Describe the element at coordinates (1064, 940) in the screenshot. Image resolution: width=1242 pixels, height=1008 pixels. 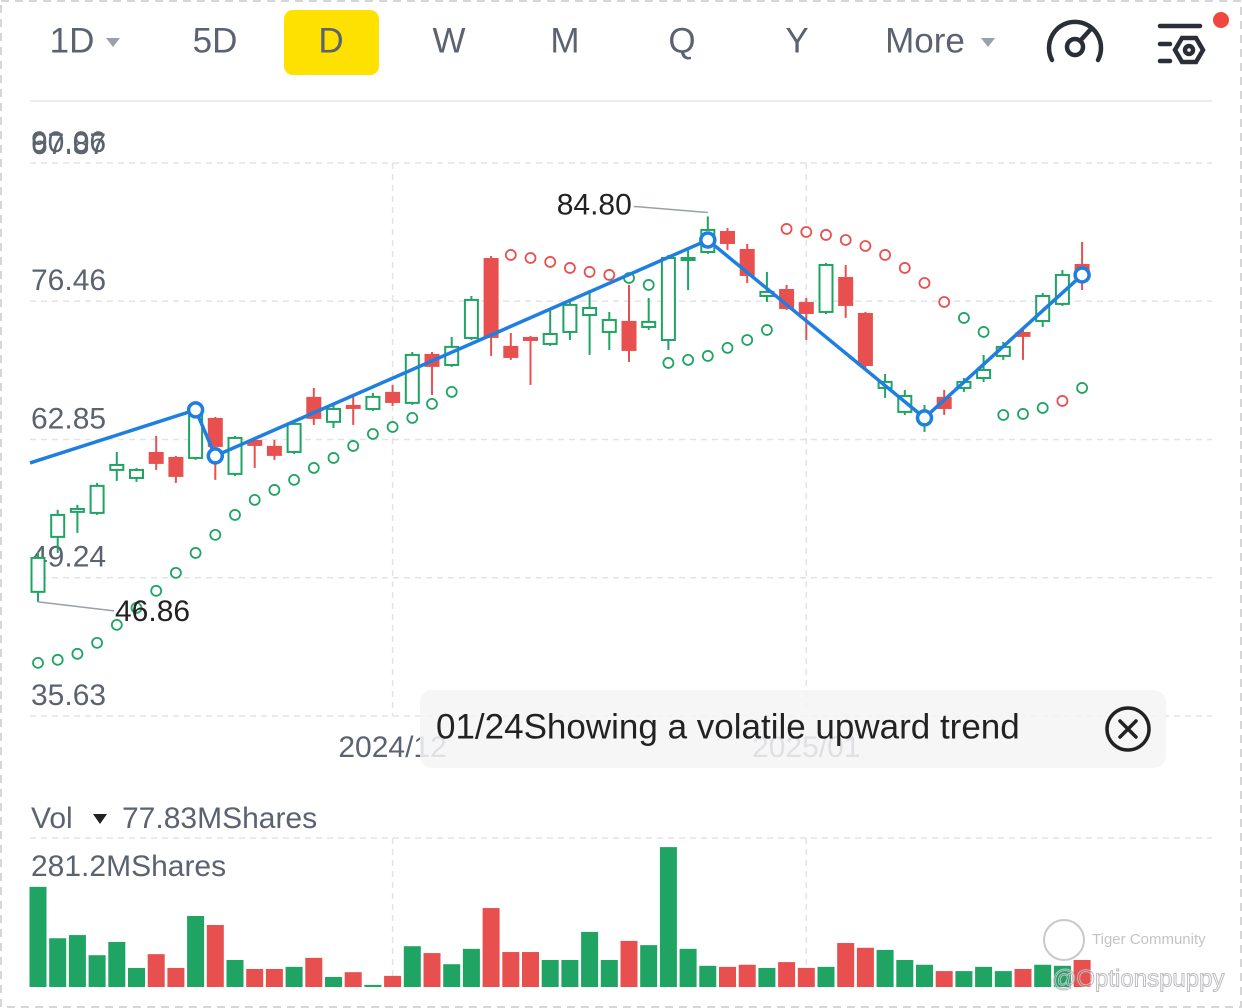
I see `watermark-logo` at that location.